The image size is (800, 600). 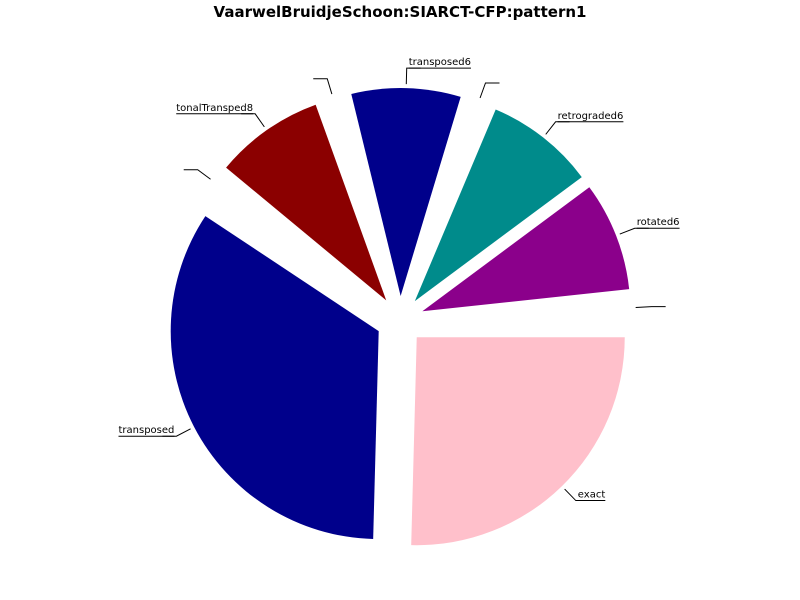 What do you see at coordinates (413, 76) in the screenshot?
I see `leader-line-transposed6` at bounding box center [413, 76].